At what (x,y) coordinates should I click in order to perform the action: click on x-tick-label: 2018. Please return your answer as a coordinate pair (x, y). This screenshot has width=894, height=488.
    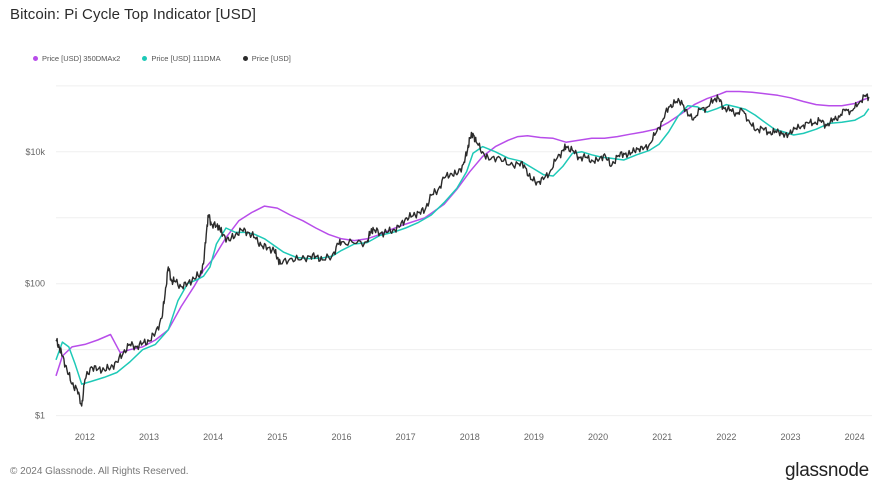
    Looking at the image, I should click on (470, 437).